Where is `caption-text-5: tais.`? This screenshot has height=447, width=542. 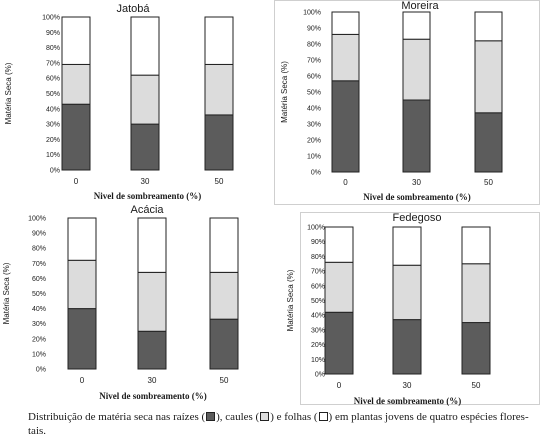 caption-text-5: tais. is located at coordinates (37, 431).